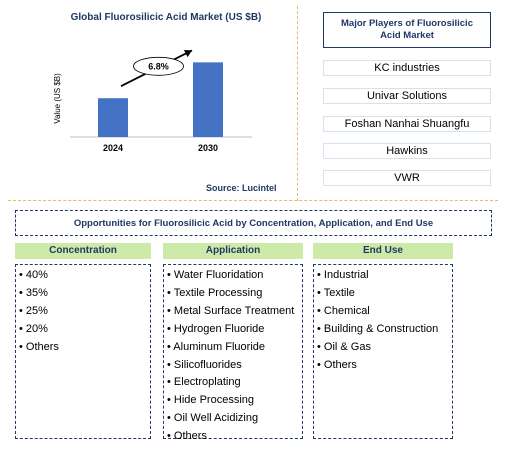 The height and width of the screenshot is (452, 506). I want to click on player-item: Univar Solutions, so click(407, 96).